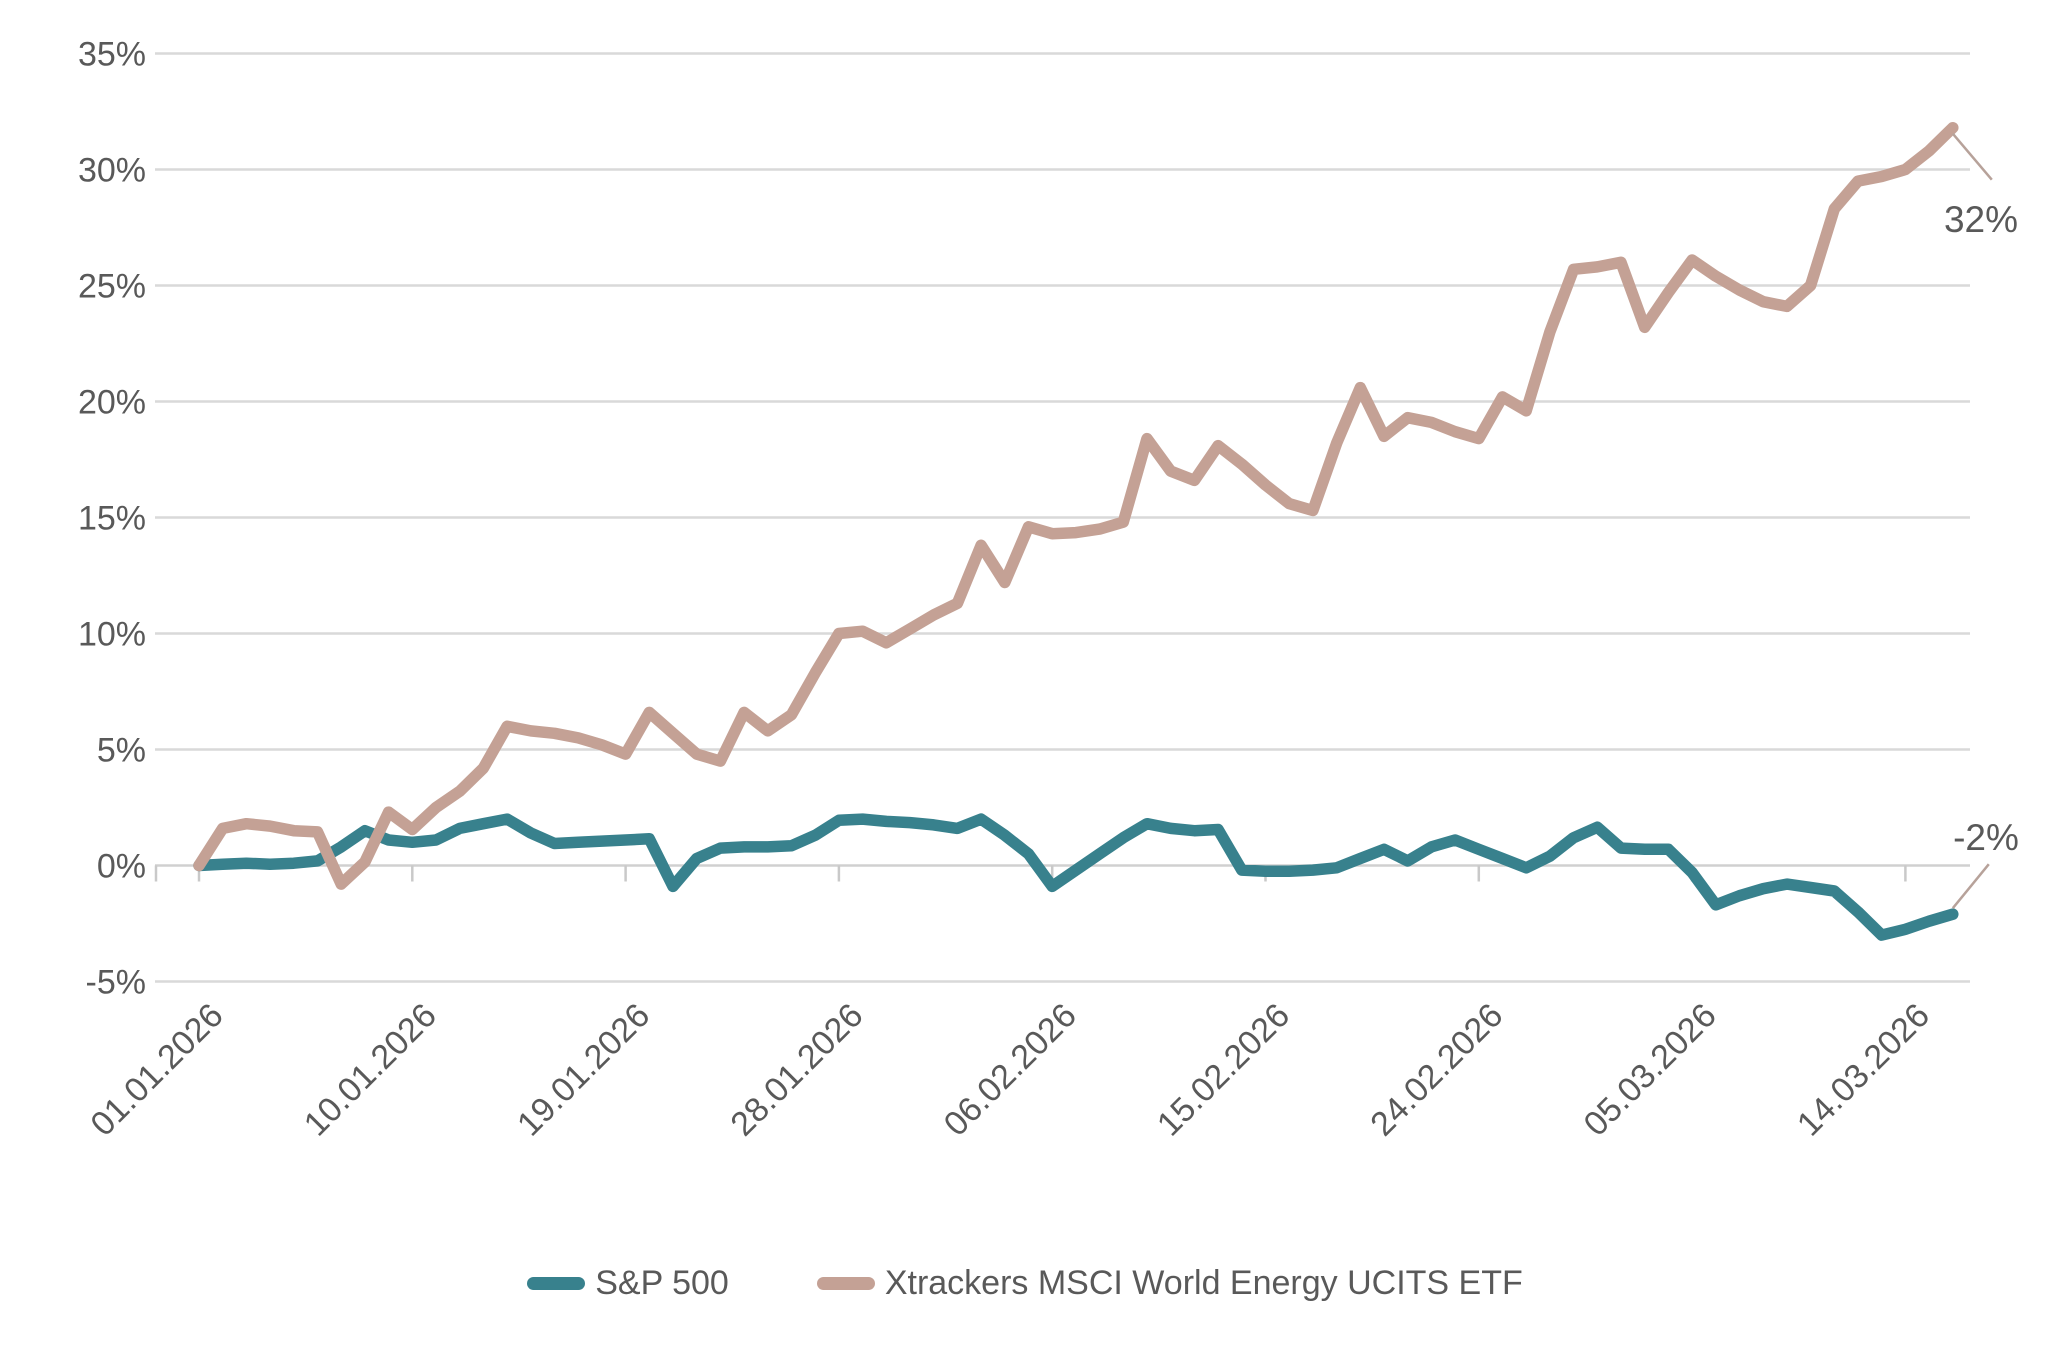  I want to click on y-tick-label: 5%, so click(121, 750).